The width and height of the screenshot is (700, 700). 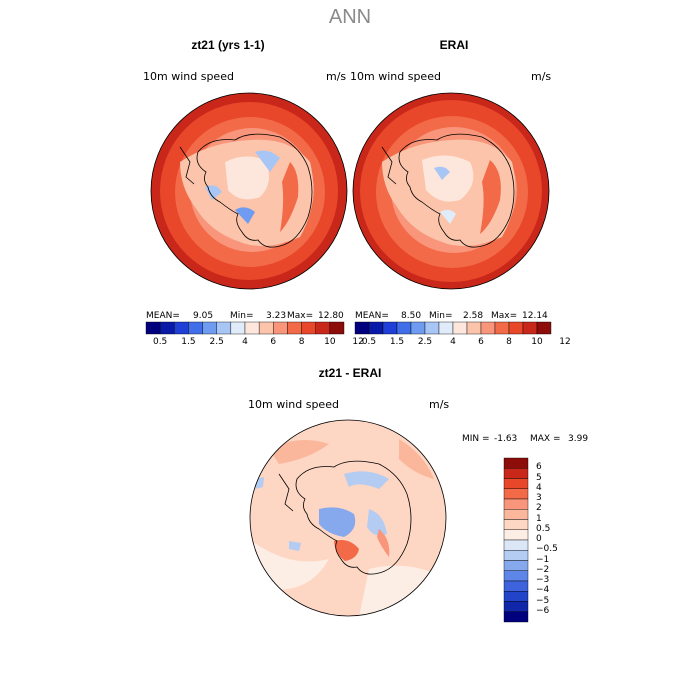 I want to click on diff-colorbar-tick-label: −5, so click(x=543, y=600).